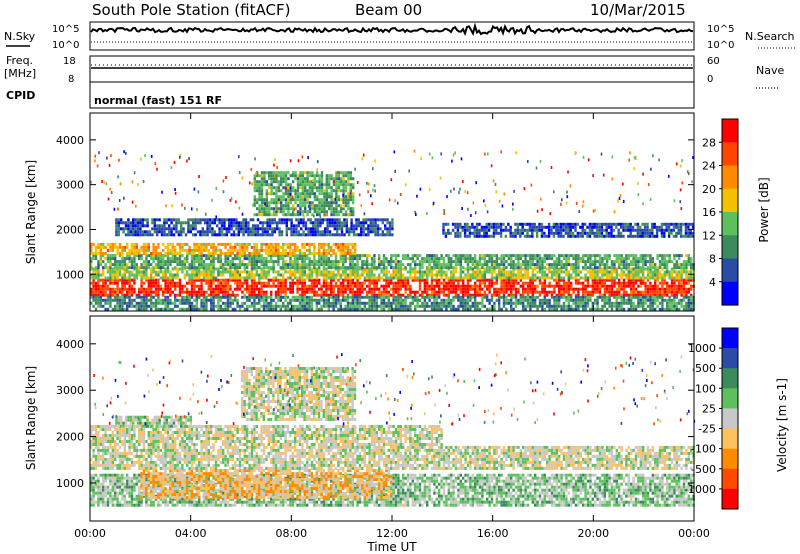 The image size is (800, 554). What do you see at coordinates (191, 533) in the screenshot?
I see `xtick-label-1: 04:00` at bounding box center [191, 533].